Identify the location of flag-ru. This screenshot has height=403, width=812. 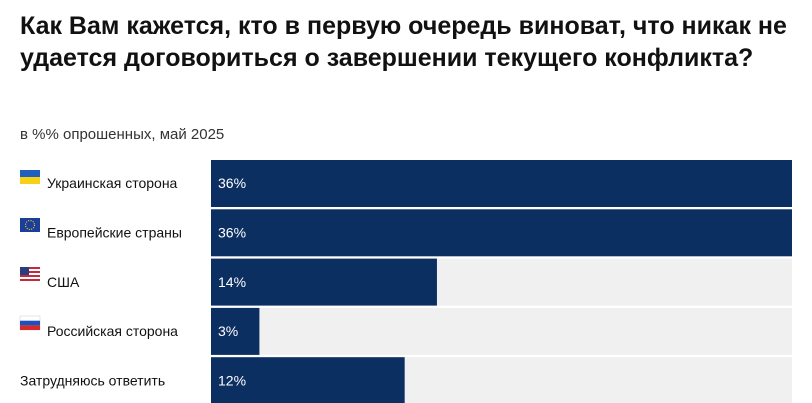
(30, 323).